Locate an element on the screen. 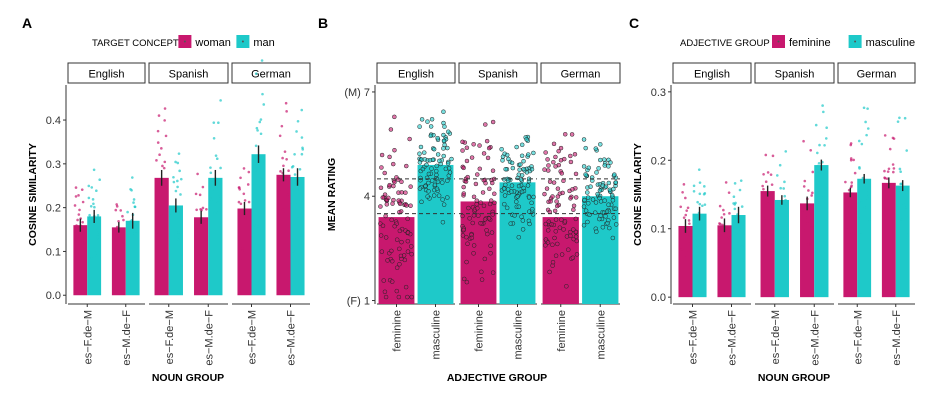 This screenshot has height=420, width=942. y-tick-label: 0.0 is located at coordinates (53, 296).